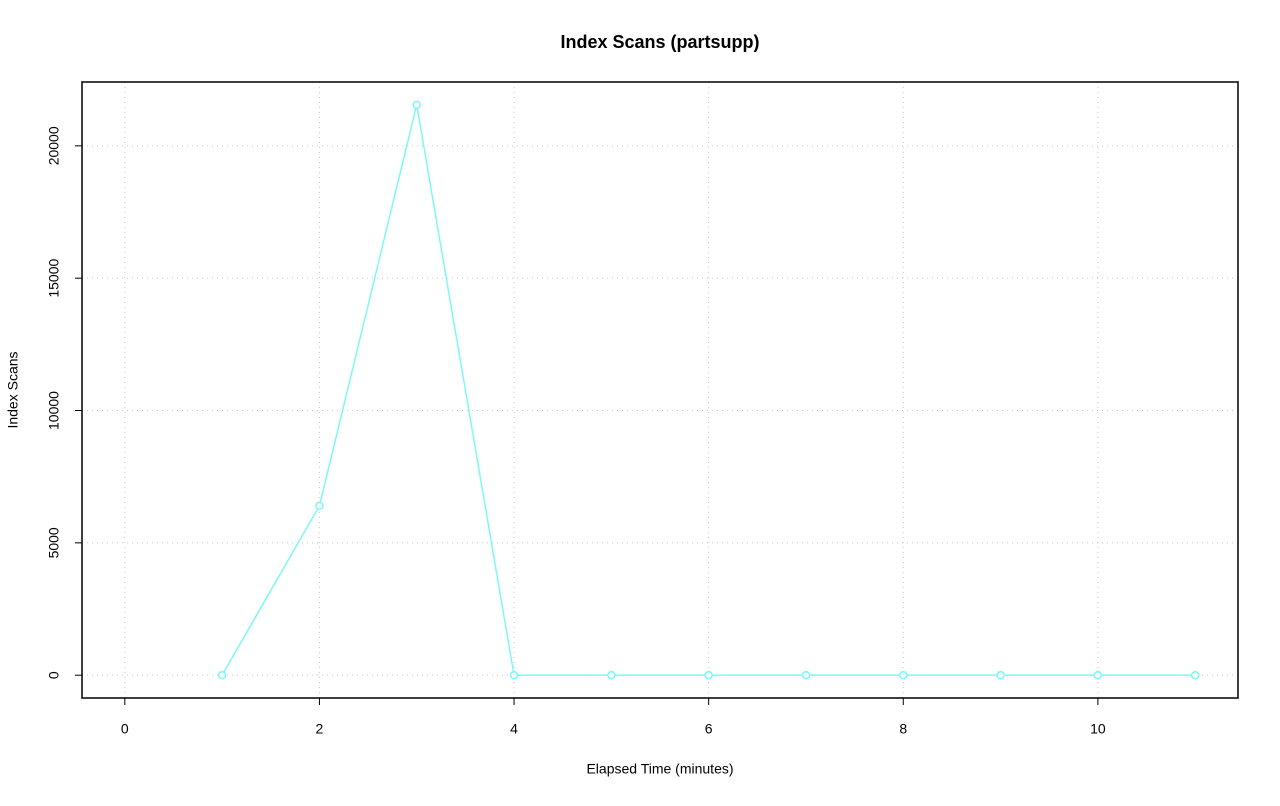 Image resolution: width=1280 pixels, height=806 pixels. I want to click on y-tick-label: 5000, so click(54, 542).